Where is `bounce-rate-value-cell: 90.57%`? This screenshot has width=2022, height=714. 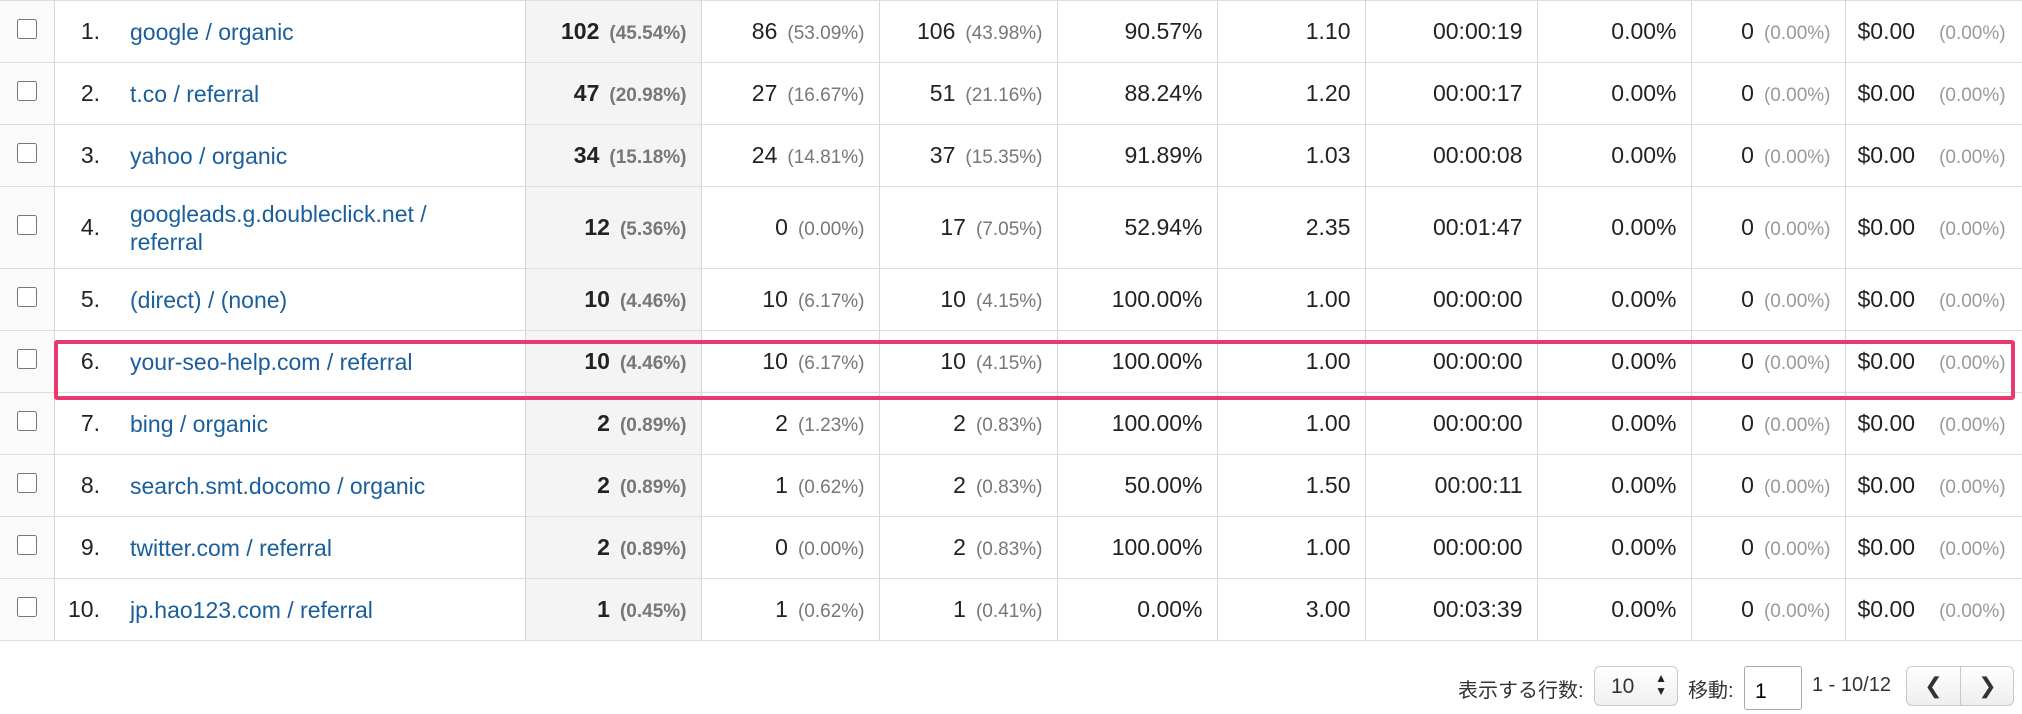 bounce-rate-value-cell: 90.57% is located at coordinates (1137, 31).